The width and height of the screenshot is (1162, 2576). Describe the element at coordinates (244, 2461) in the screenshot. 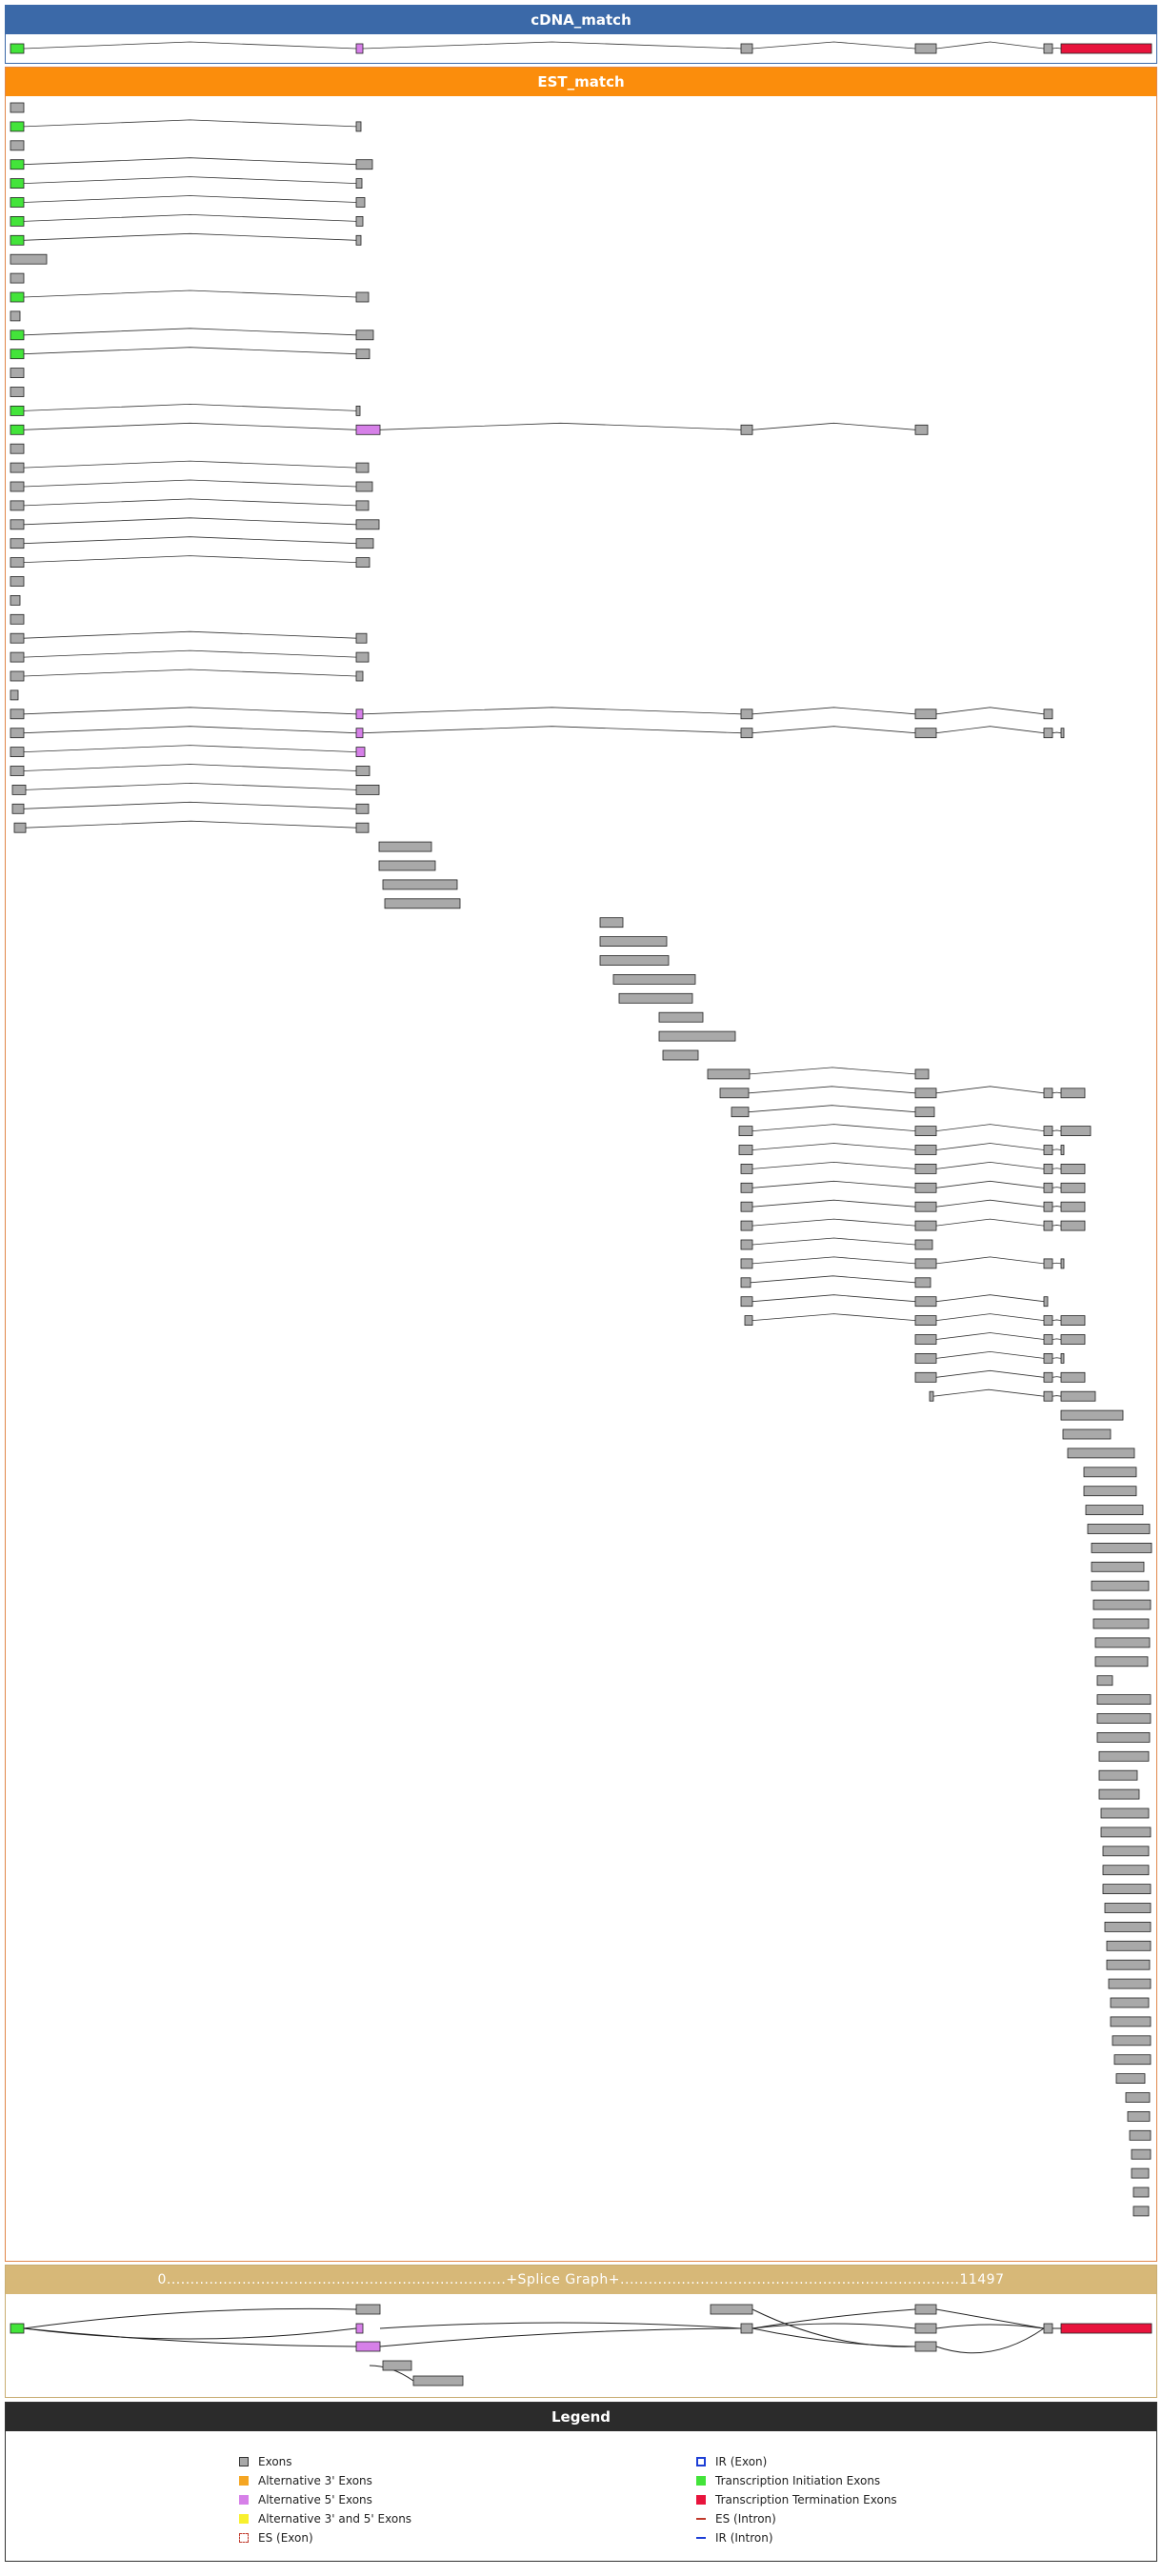

I see `exon-swatch` at that location.